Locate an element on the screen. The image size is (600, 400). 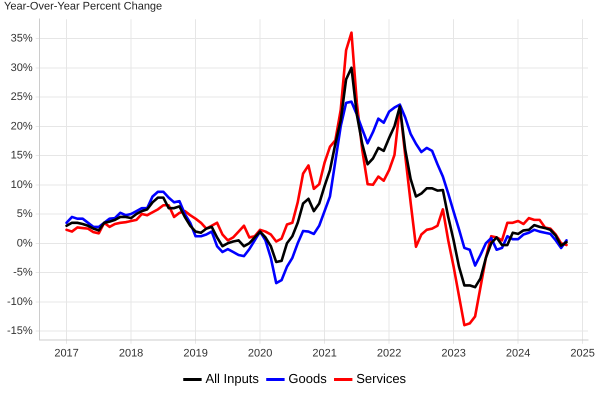
x-tick-label: 2025 is located at coordinates (582, 353).